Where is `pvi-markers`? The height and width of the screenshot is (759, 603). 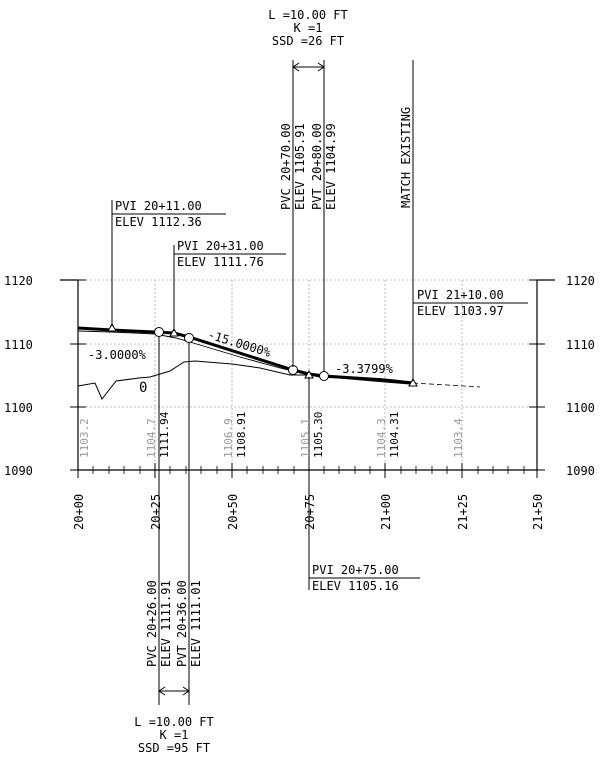
pvi-markers is located at coordinates (262, 354).